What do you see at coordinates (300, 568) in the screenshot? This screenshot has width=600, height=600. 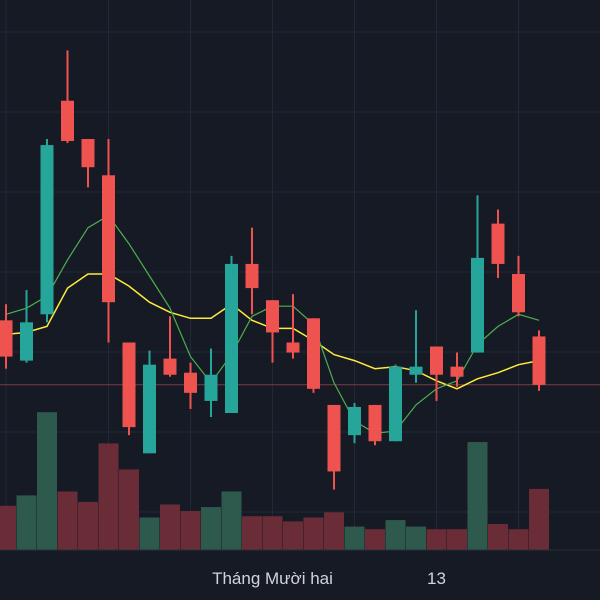 I see `time-axis: Tháng Mười hai 13` at bounding box center [300, 568].